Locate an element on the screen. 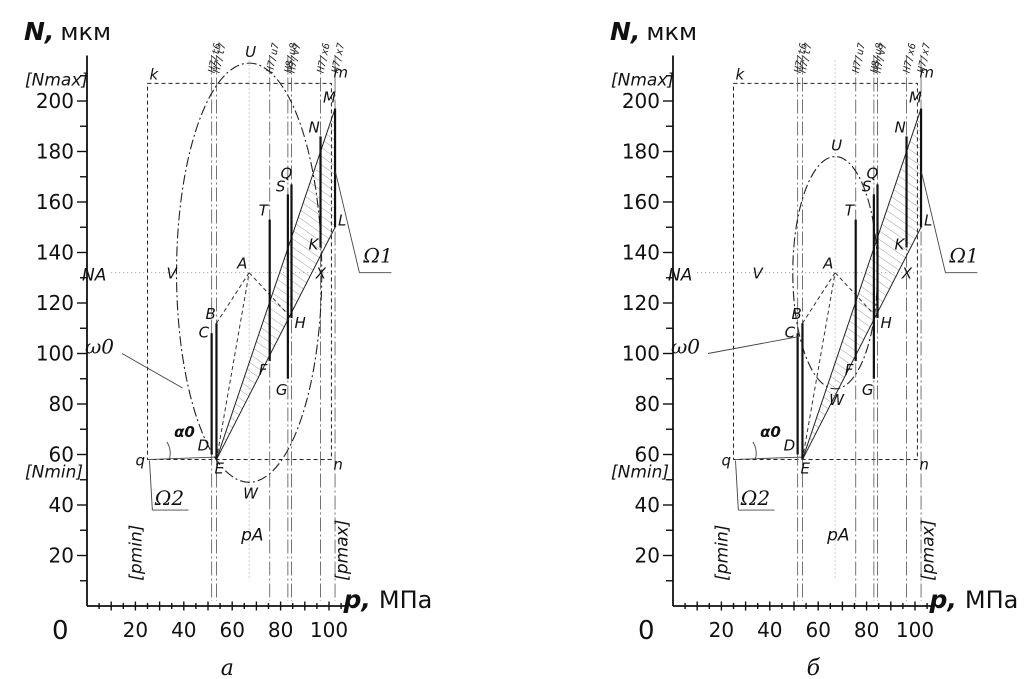 The height and width of the screenshot is (679, 1030). region-upper-boundary is located at coordinates (861, 284).